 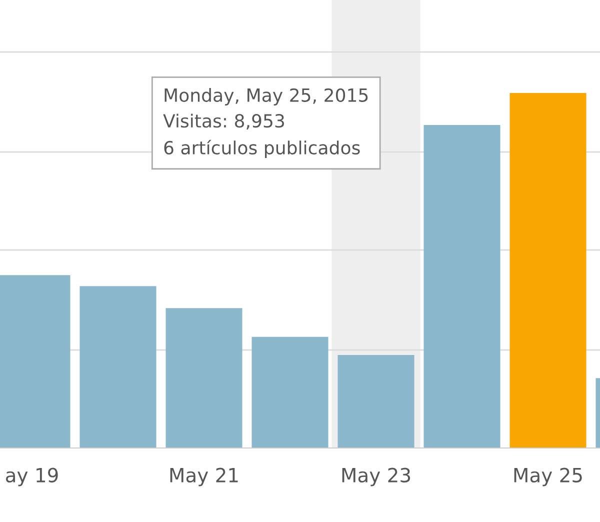 I want to click on x-tick-label: May 25, so click(x=548, y=477).